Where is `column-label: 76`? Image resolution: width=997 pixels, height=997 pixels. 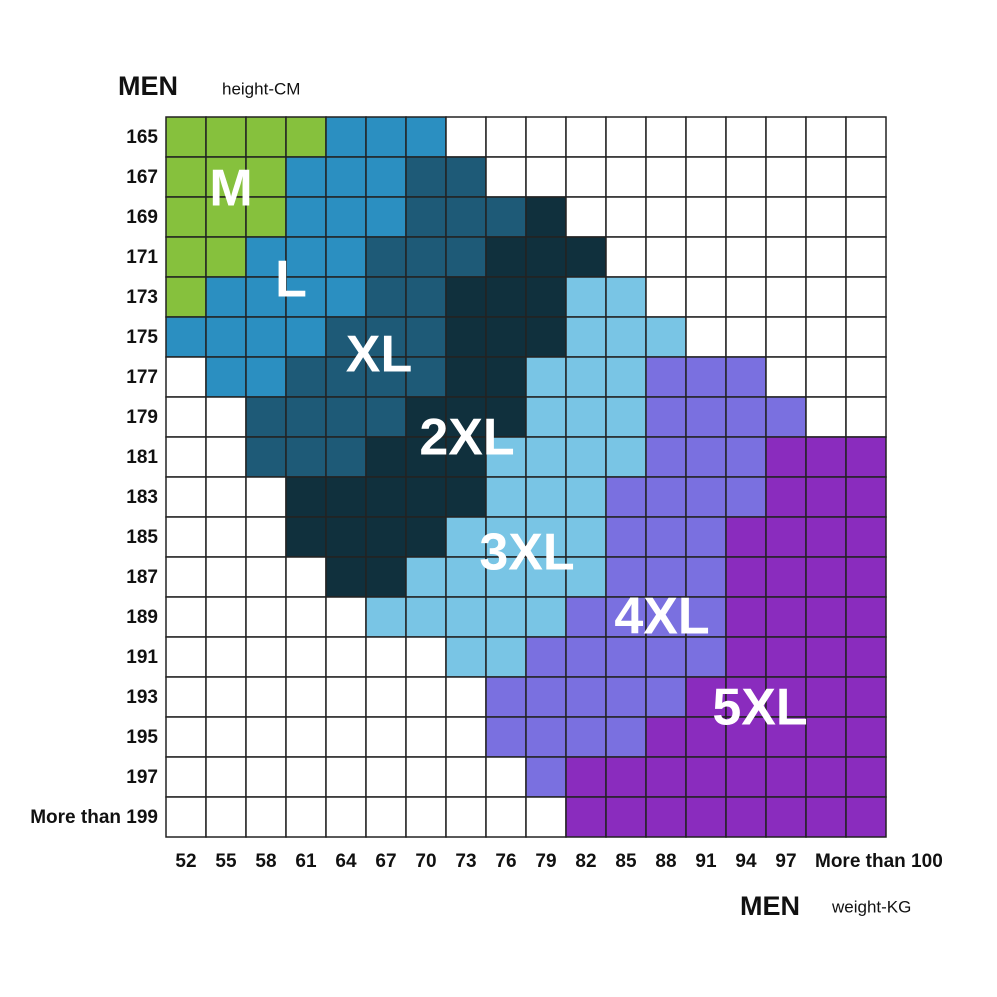 column-label: 76 is located at coordinates (505, 861).